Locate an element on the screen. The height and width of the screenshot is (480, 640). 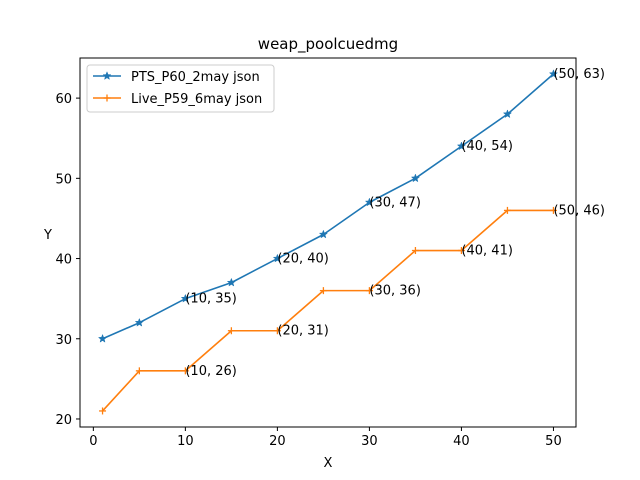
legend-label: PTS_P60_2may json is located at coordinates (195, 77).